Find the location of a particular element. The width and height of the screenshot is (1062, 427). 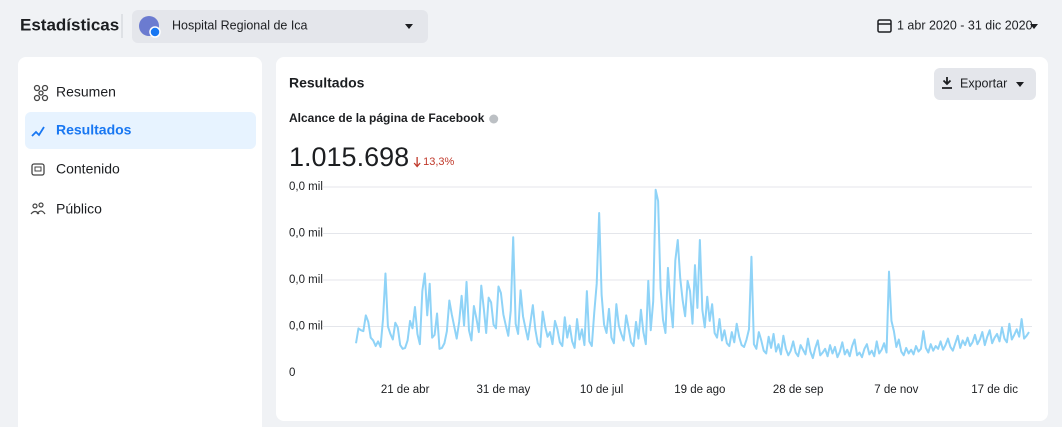

nav-item-selected: Resultados is located at coordinates (94, 130).